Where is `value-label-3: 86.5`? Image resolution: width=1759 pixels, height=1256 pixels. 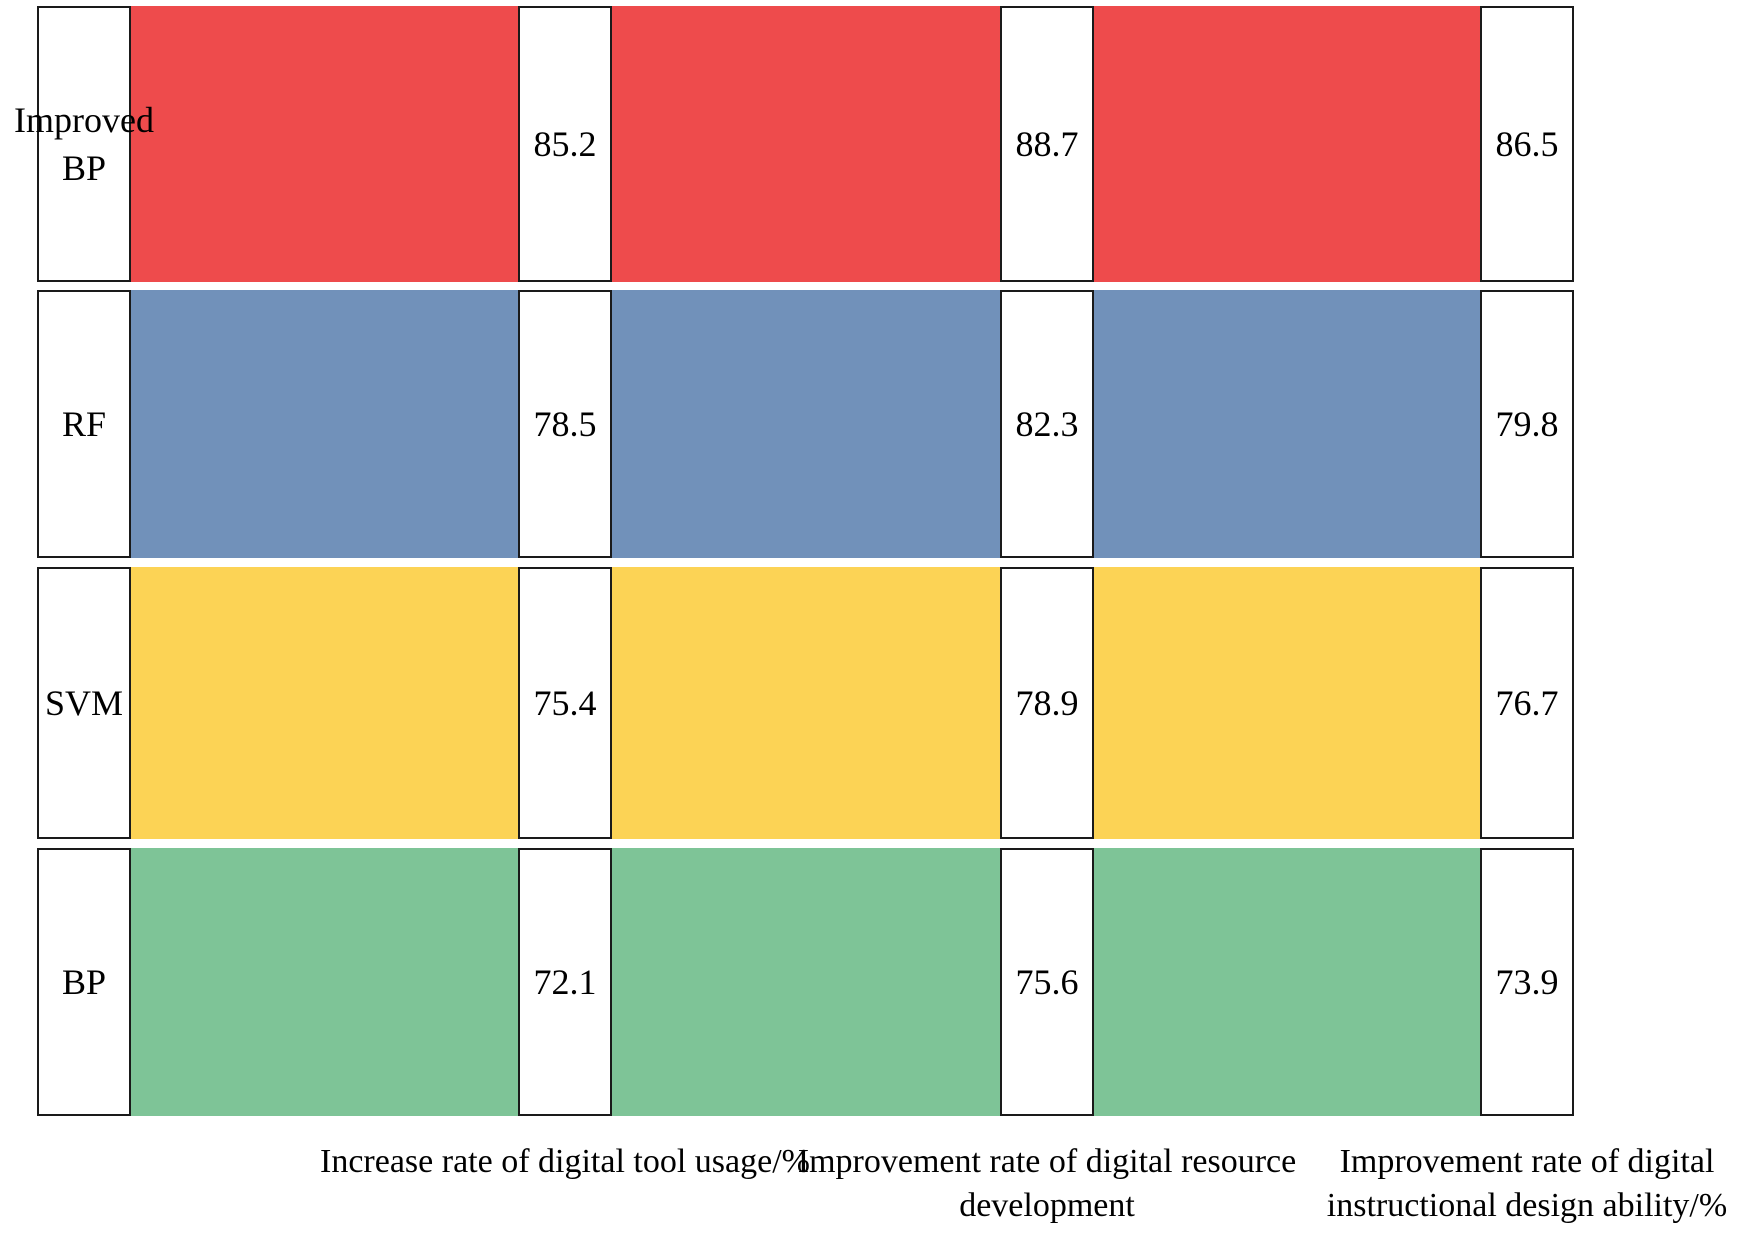 value-label-3: 86.5 is located at coordinates (1527, 144).